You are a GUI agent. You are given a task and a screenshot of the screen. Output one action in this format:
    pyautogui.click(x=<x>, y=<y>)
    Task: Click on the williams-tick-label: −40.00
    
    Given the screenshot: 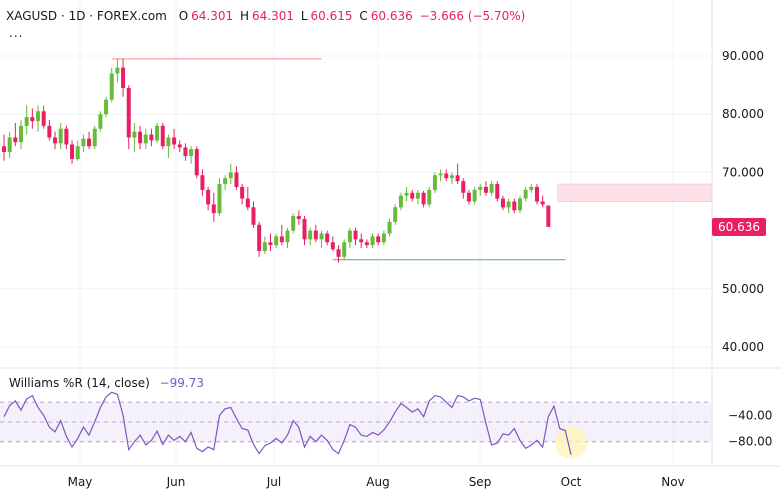 What is the action you would take?
    pyautogui.click(x=750, y=415)
    